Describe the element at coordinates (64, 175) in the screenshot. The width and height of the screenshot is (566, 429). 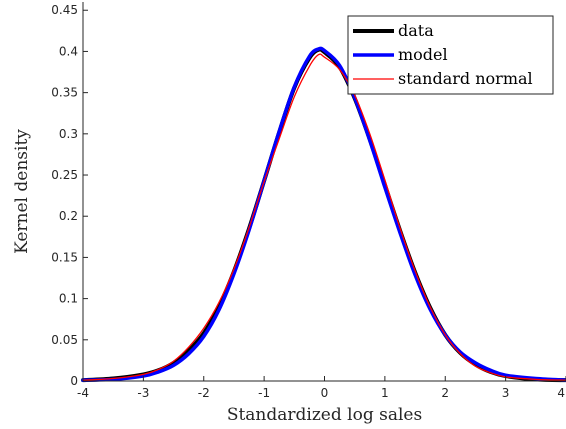
I see `y-tick-label: 0.25` at that location.